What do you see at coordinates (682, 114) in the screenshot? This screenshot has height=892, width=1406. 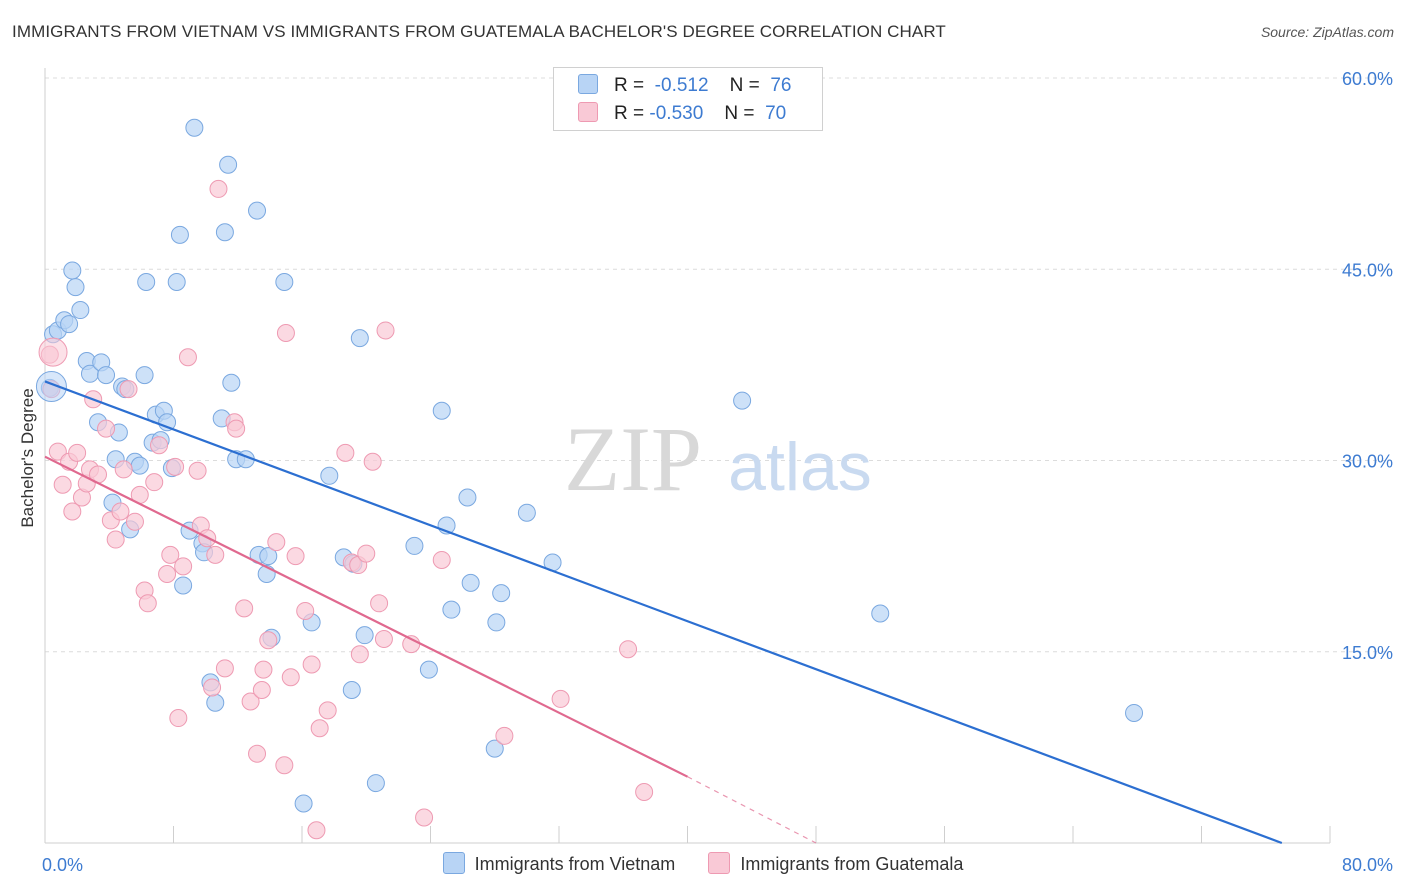 I see `legend-row-guatemala: R = -0.530 N = 70` at bounding box center [682, 114].